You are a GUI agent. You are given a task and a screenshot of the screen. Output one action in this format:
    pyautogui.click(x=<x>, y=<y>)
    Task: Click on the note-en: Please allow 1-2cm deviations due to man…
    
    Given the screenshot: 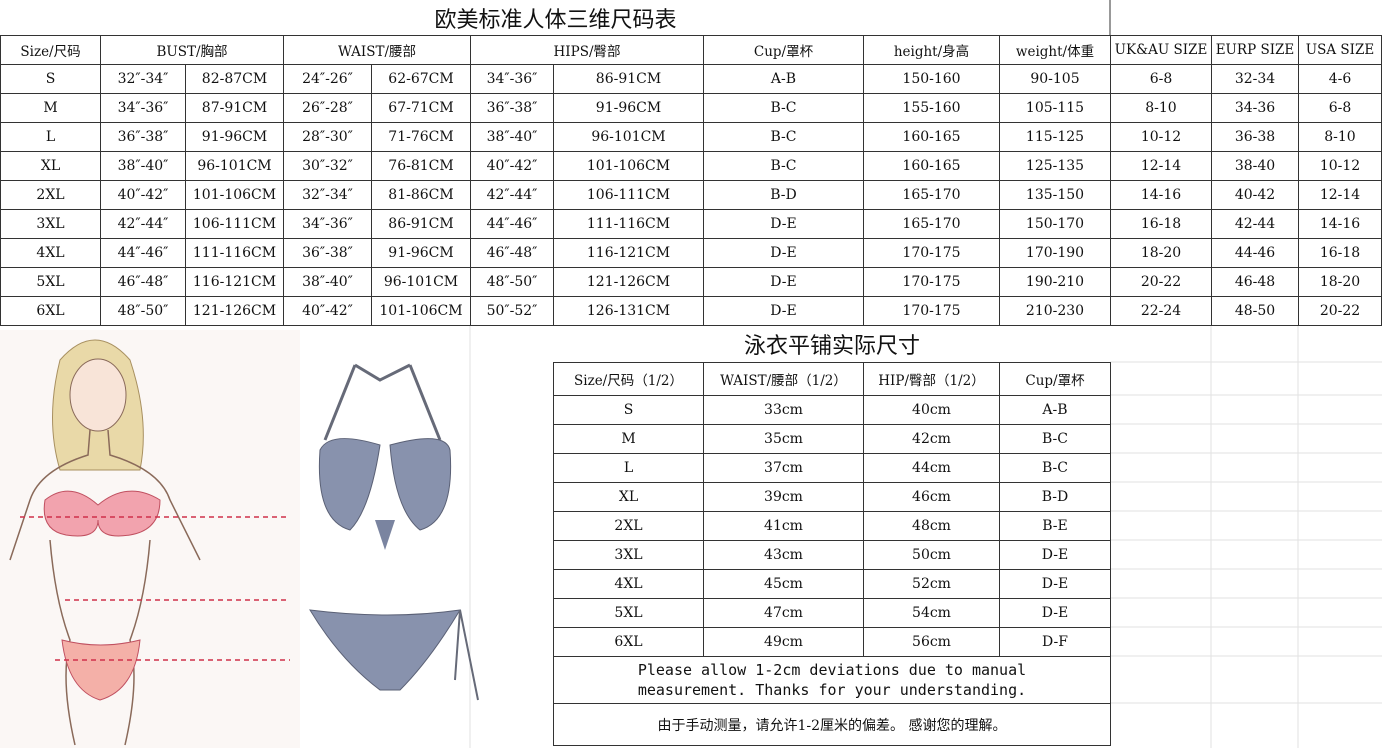 What is the action you would take?
    pyautogui.click(x=832, y=680)
    